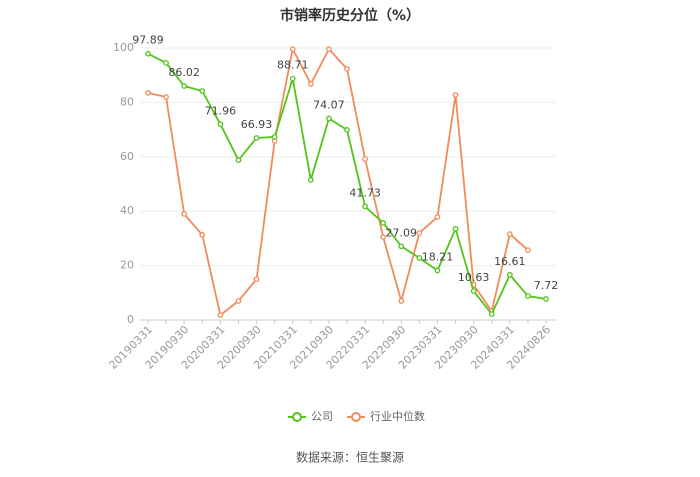  Describe the element at coordinates (397, 416) in the screenshot. I see `legend-label: 行业中位数` at that location.